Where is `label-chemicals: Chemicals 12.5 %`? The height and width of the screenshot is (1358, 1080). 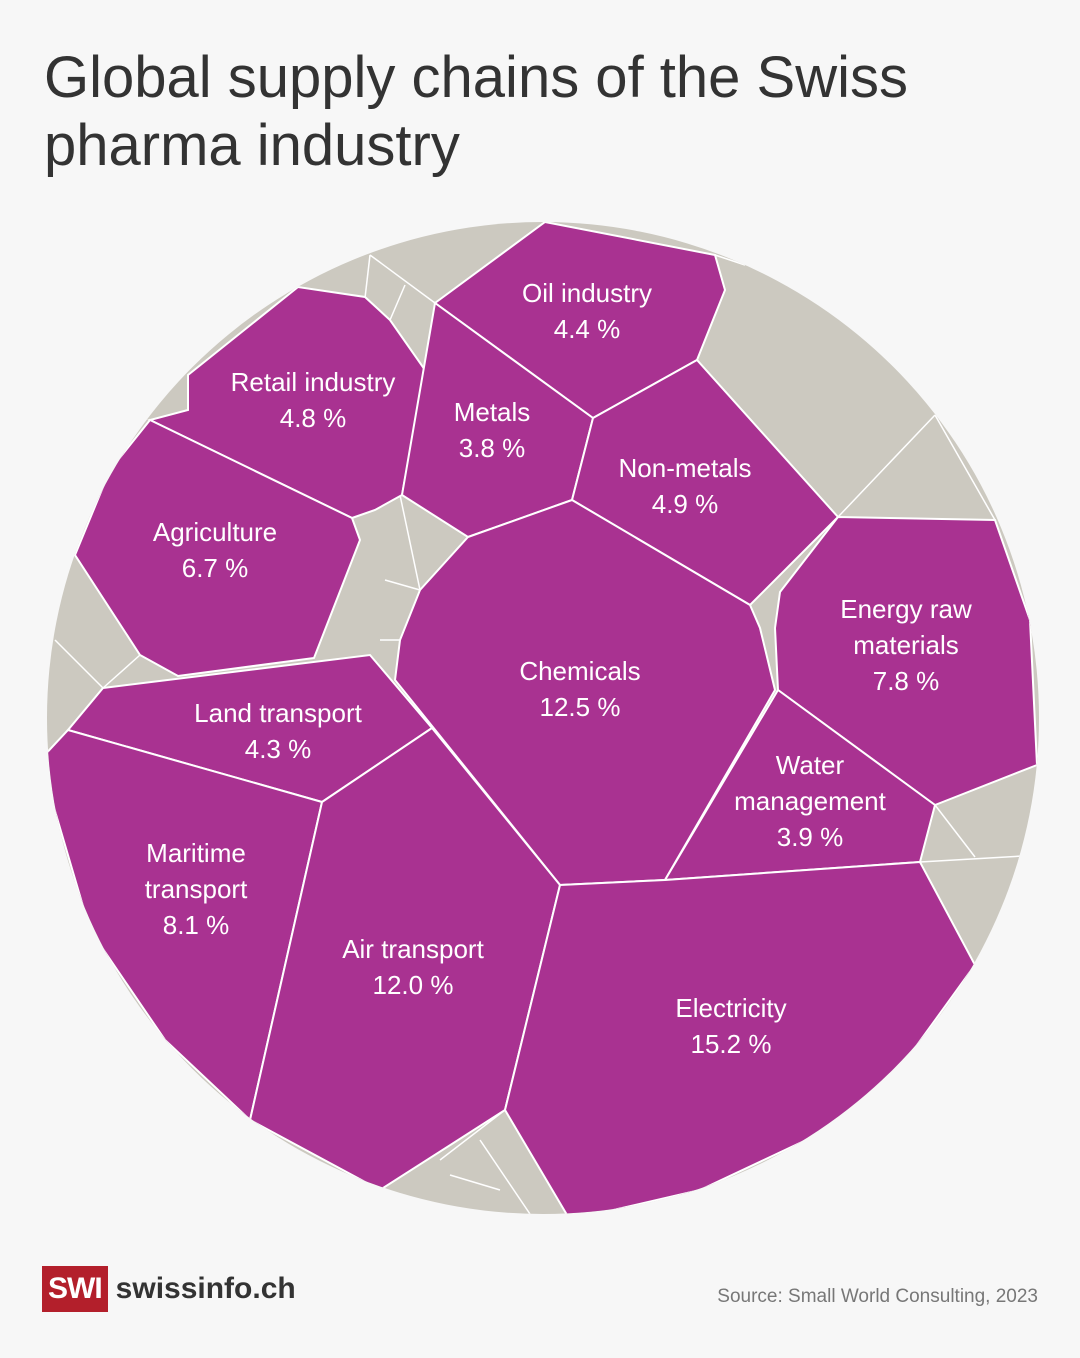 label-chemicals: Chemicals 12.5 % is located at coordinates (579, 689).